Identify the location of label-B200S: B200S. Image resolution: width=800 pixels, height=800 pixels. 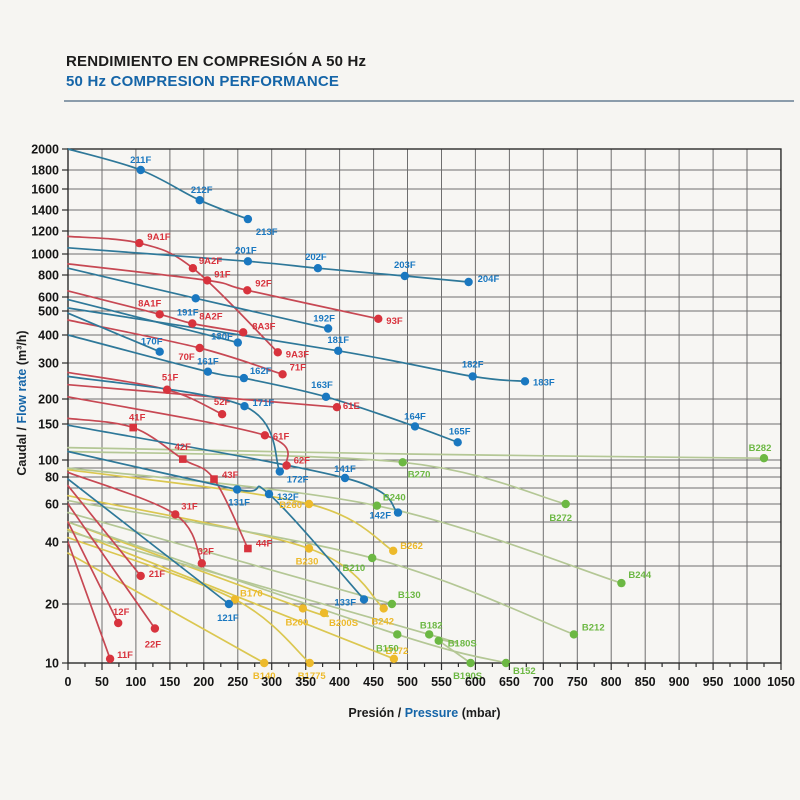
(343, 623).